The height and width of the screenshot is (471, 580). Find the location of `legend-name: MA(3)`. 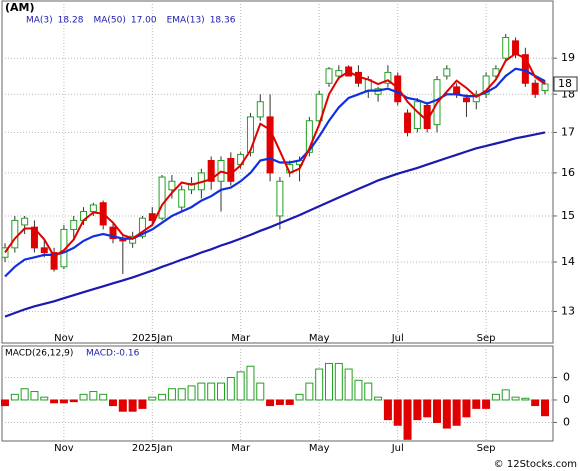

legend-name: MA(3) is located at coordinates (39, 21).